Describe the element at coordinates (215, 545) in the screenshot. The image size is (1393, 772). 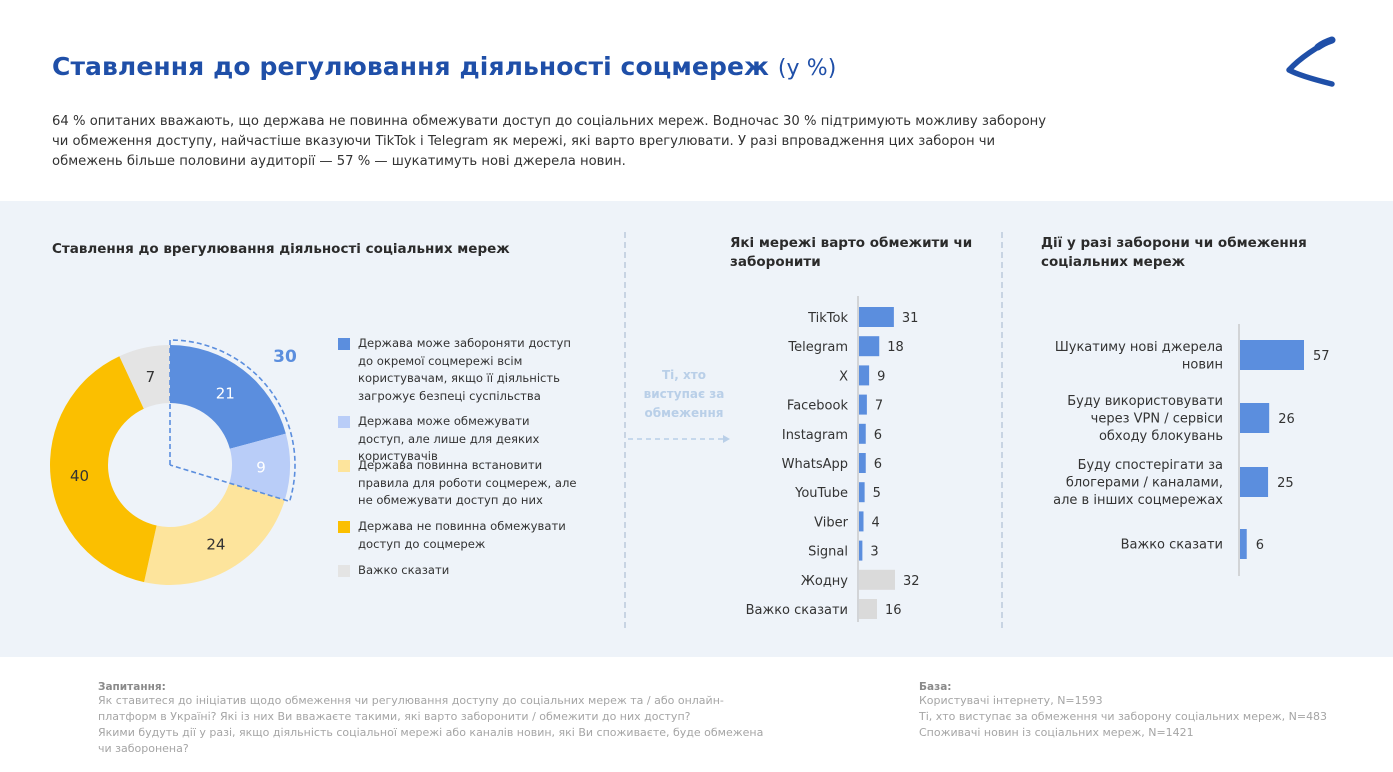
I see `donut-value-label: 24` at that location.